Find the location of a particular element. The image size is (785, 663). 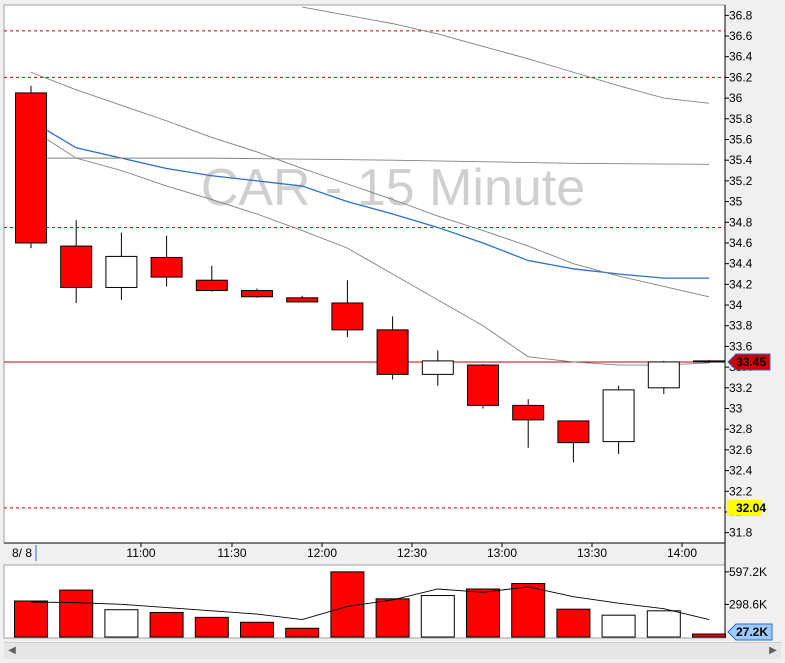

current-volume-marker is located at coordinates (750, 632).